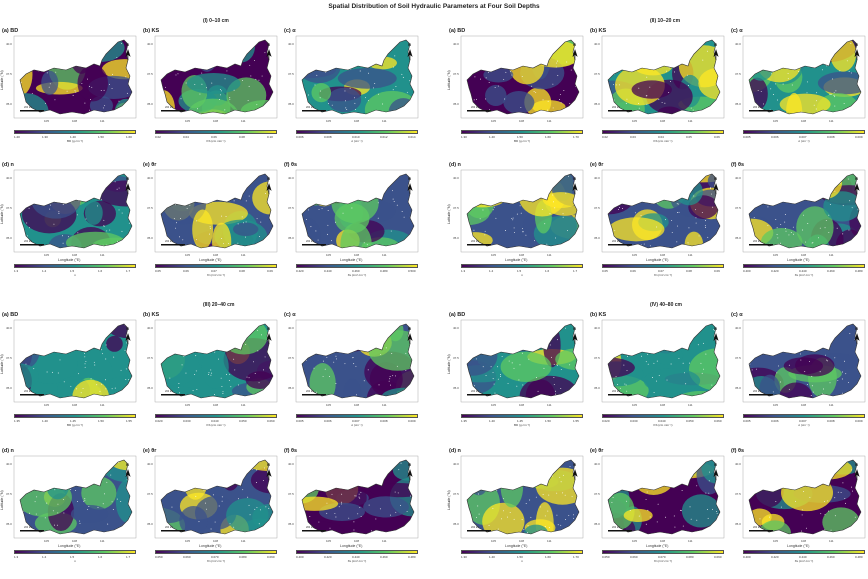 The width and height of the screenshot is (868, 579). What do you see at coordinates (412, 421) in the screenshot?
I see `colorbar-tick: 0.009` at bounding box center [412, 421].